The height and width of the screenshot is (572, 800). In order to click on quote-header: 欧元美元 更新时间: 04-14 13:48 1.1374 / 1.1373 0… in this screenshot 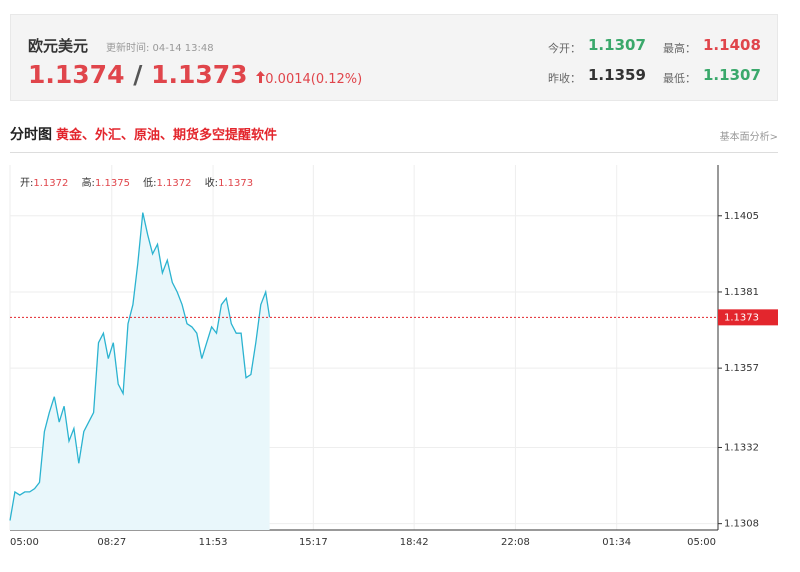, I will do `click(394, 57)`.